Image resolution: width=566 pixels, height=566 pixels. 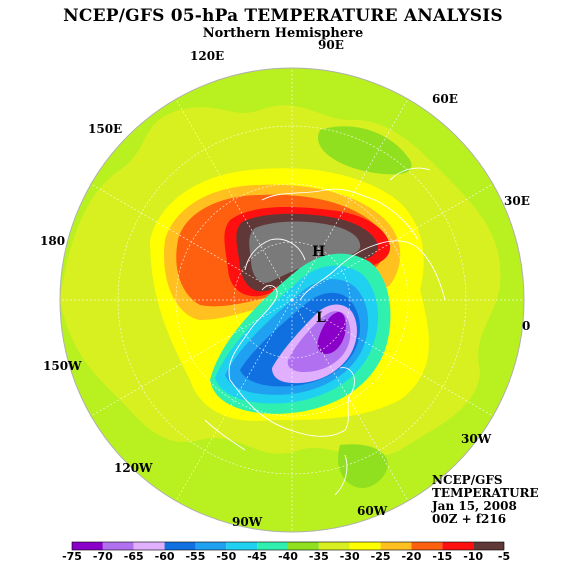 I want to click on lon-label-30w: 30W, so click(x=476, y=439).